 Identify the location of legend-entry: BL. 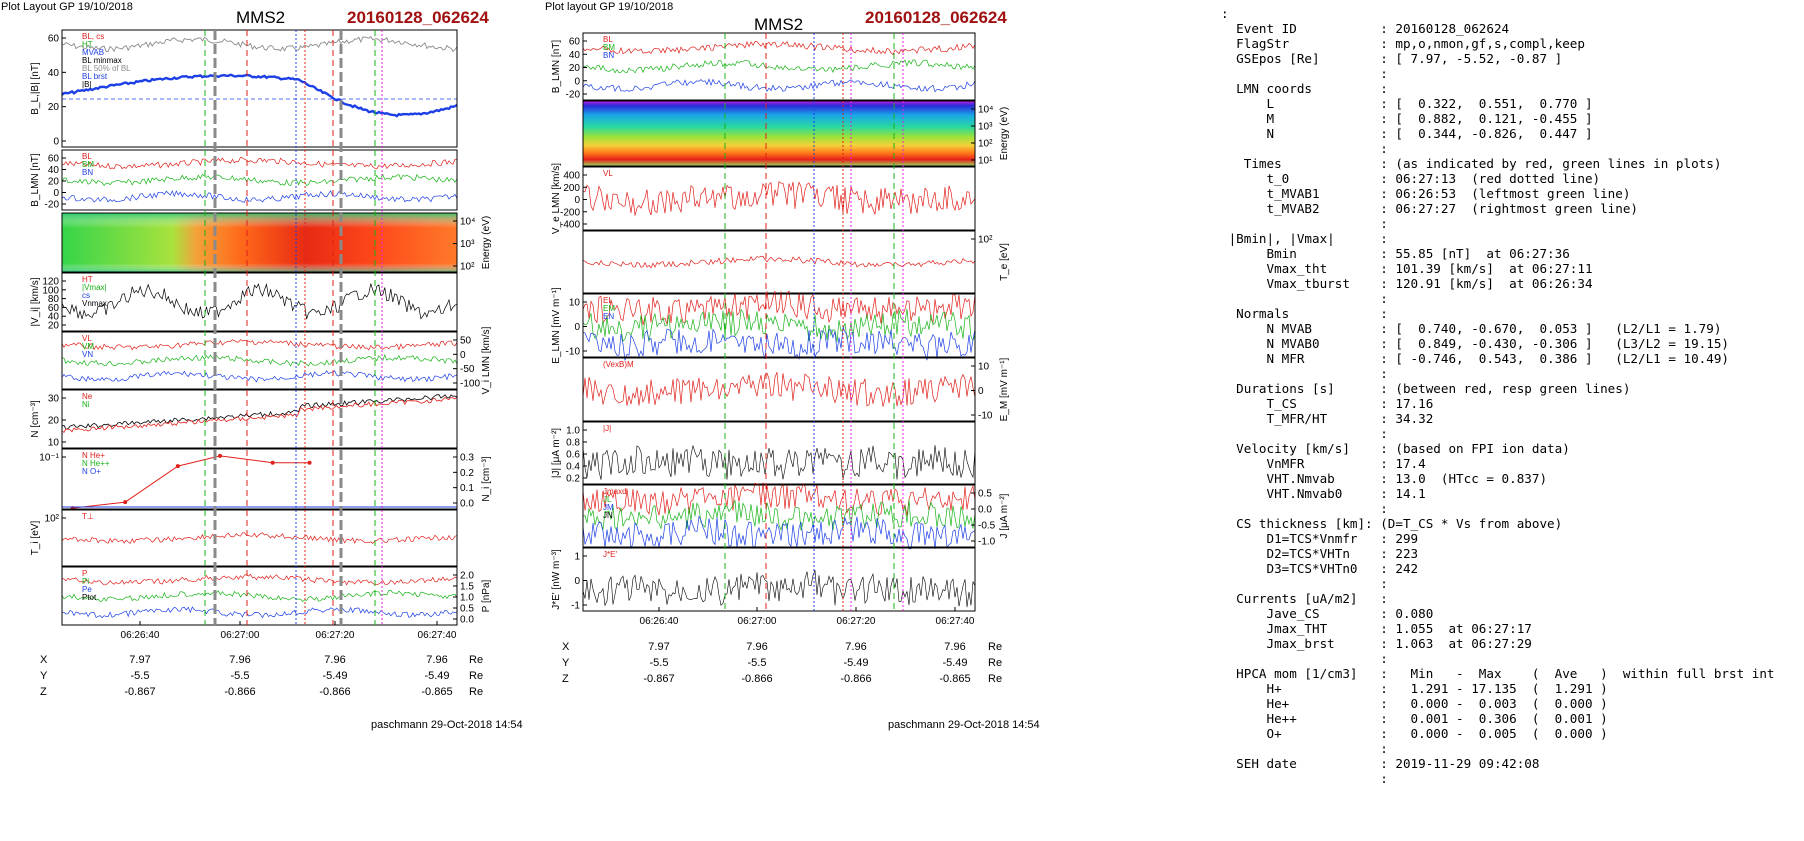
(608, 39).